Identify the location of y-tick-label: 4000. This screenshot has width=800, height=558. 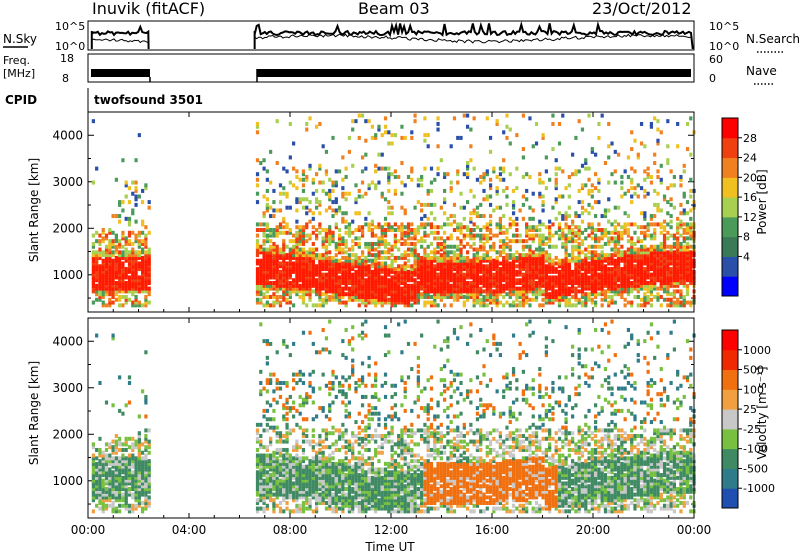
(67, 135).